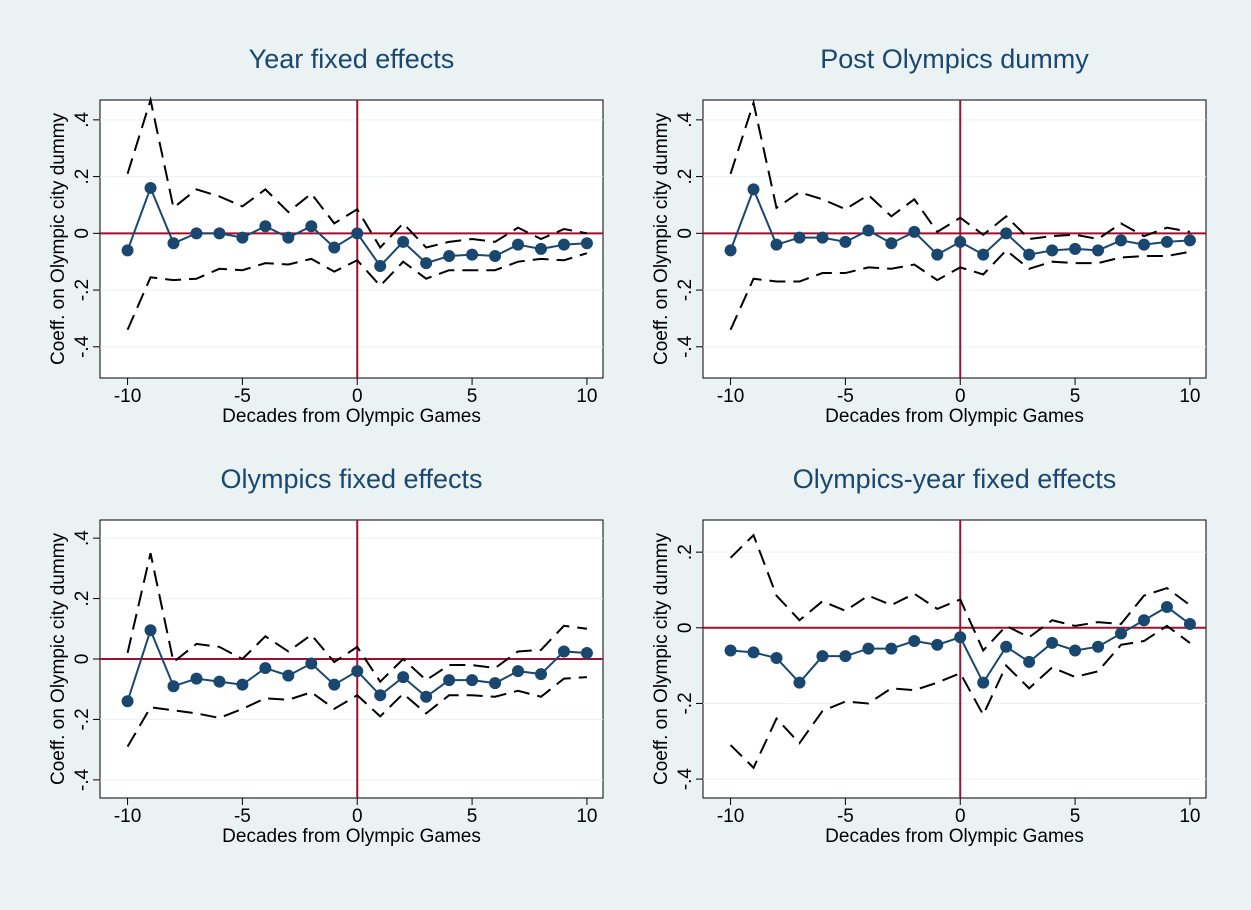  What do you see at coordinates (351, 479) in the screenshot?
I see `chart-title: Olympics fixed effects` at bounding box center [351, 479].